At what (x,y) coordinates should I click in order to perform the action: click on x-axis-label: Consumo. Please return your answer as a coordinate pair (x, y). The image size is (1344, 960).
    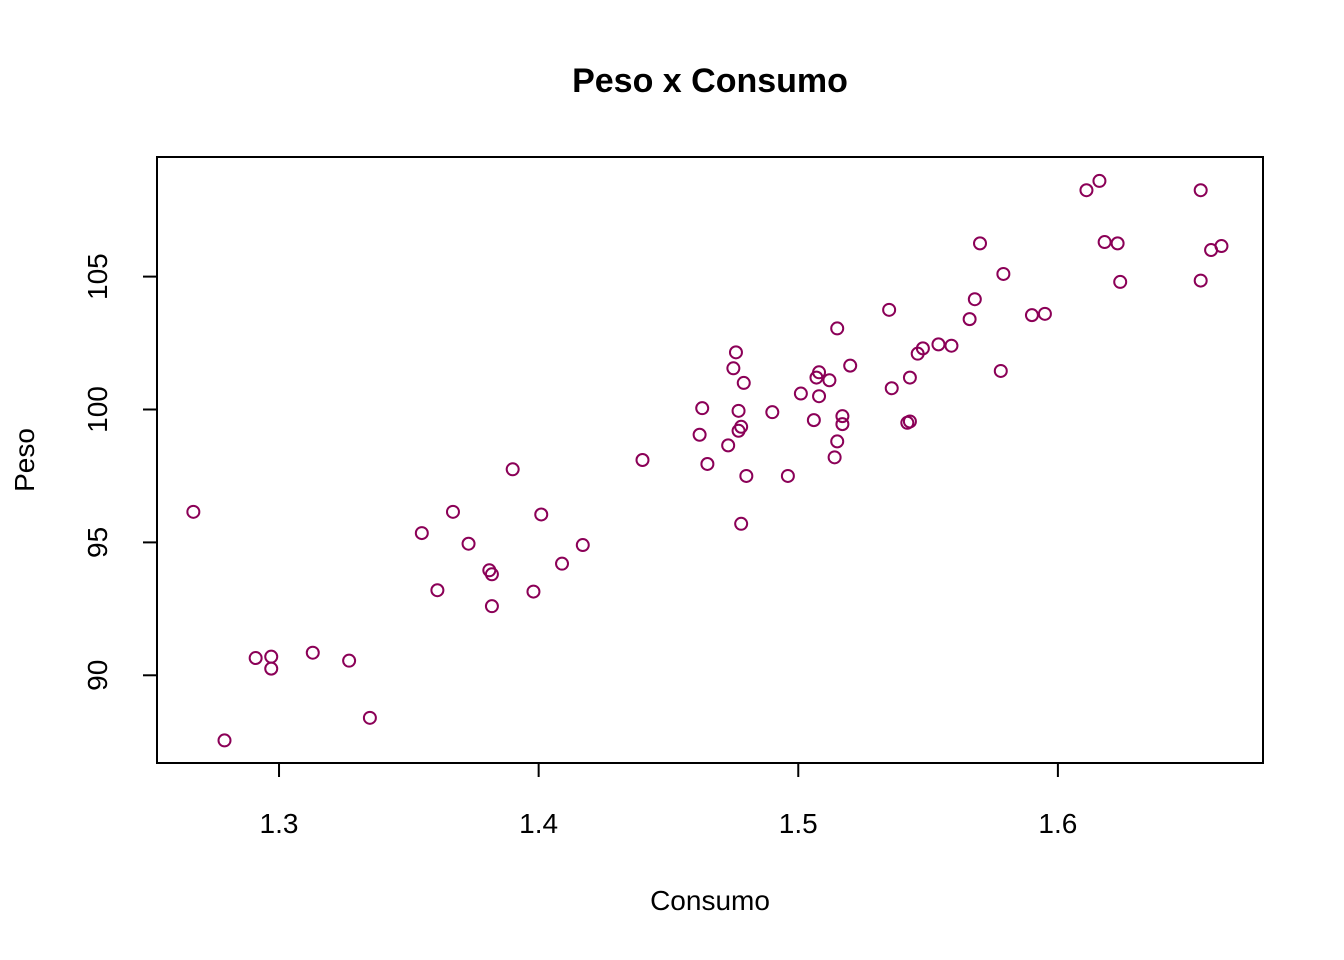
    Looking at the image, I should click on (710, 900).